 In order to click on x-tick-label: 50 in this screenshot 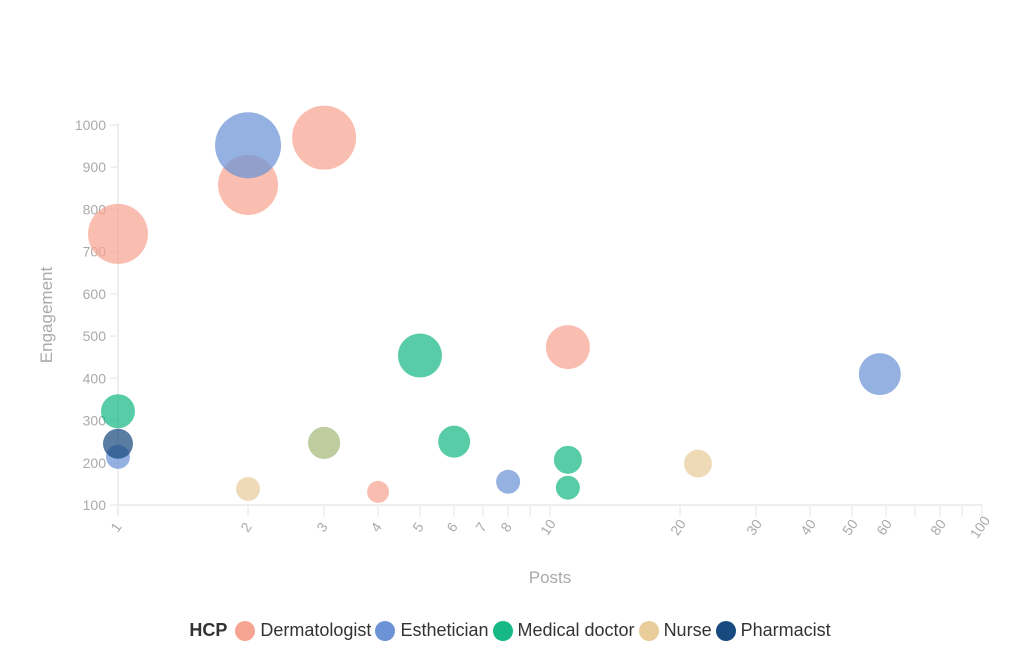, I will do `click(850, 527)`.